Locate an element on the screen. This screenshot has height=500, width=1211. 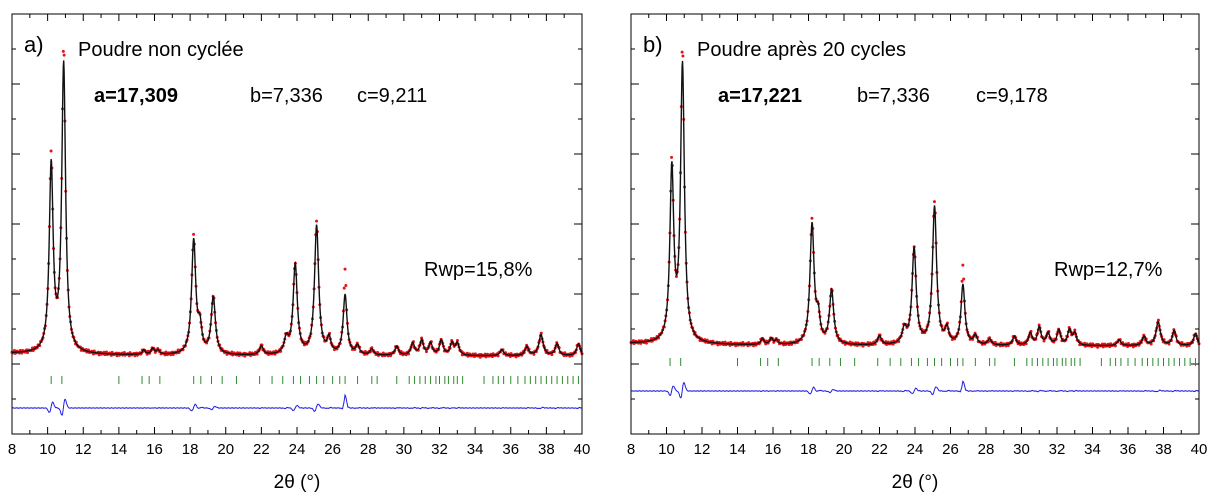
param-a: a=17,221 is located at coordinates (760, 96).